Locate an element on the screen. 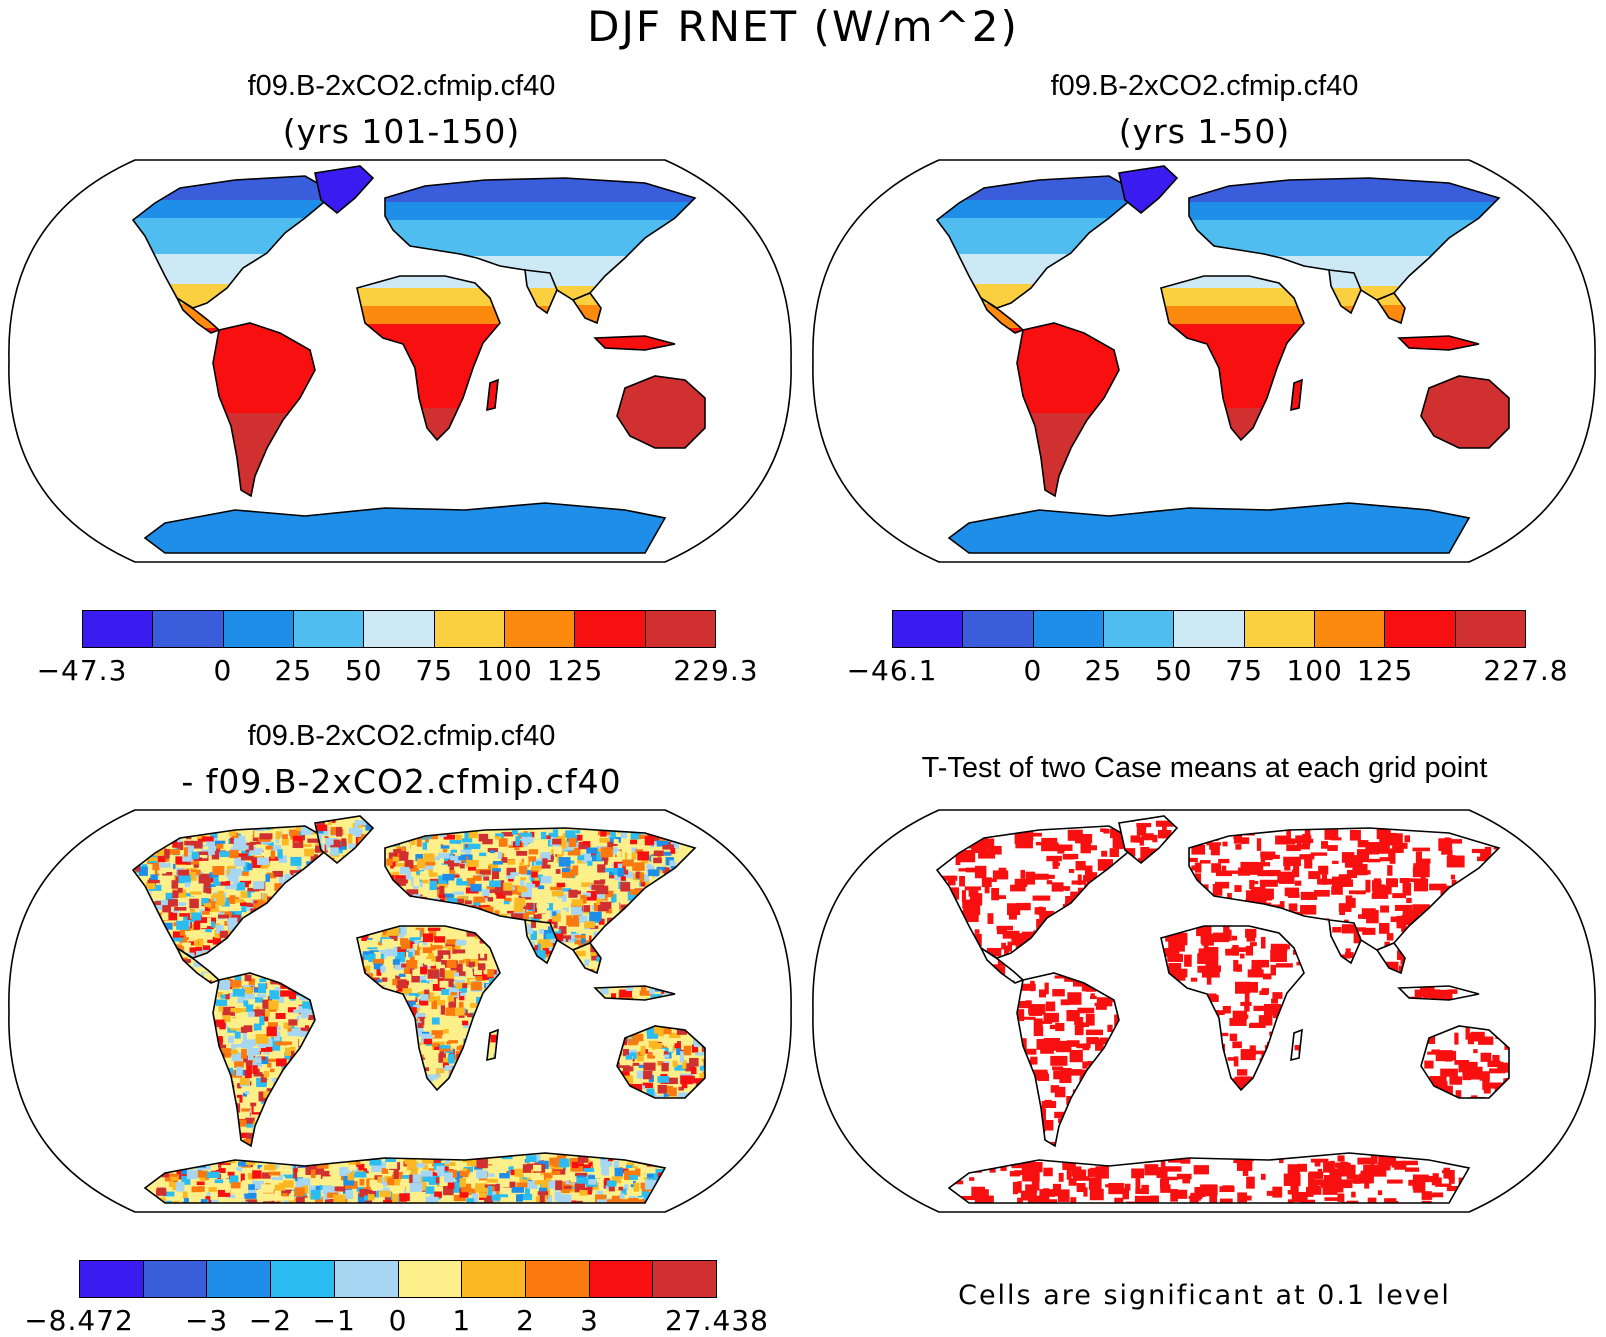 The height and width of the screenshot is (1337, 1606). panel4-map is located at coordinates (1204, 1011).